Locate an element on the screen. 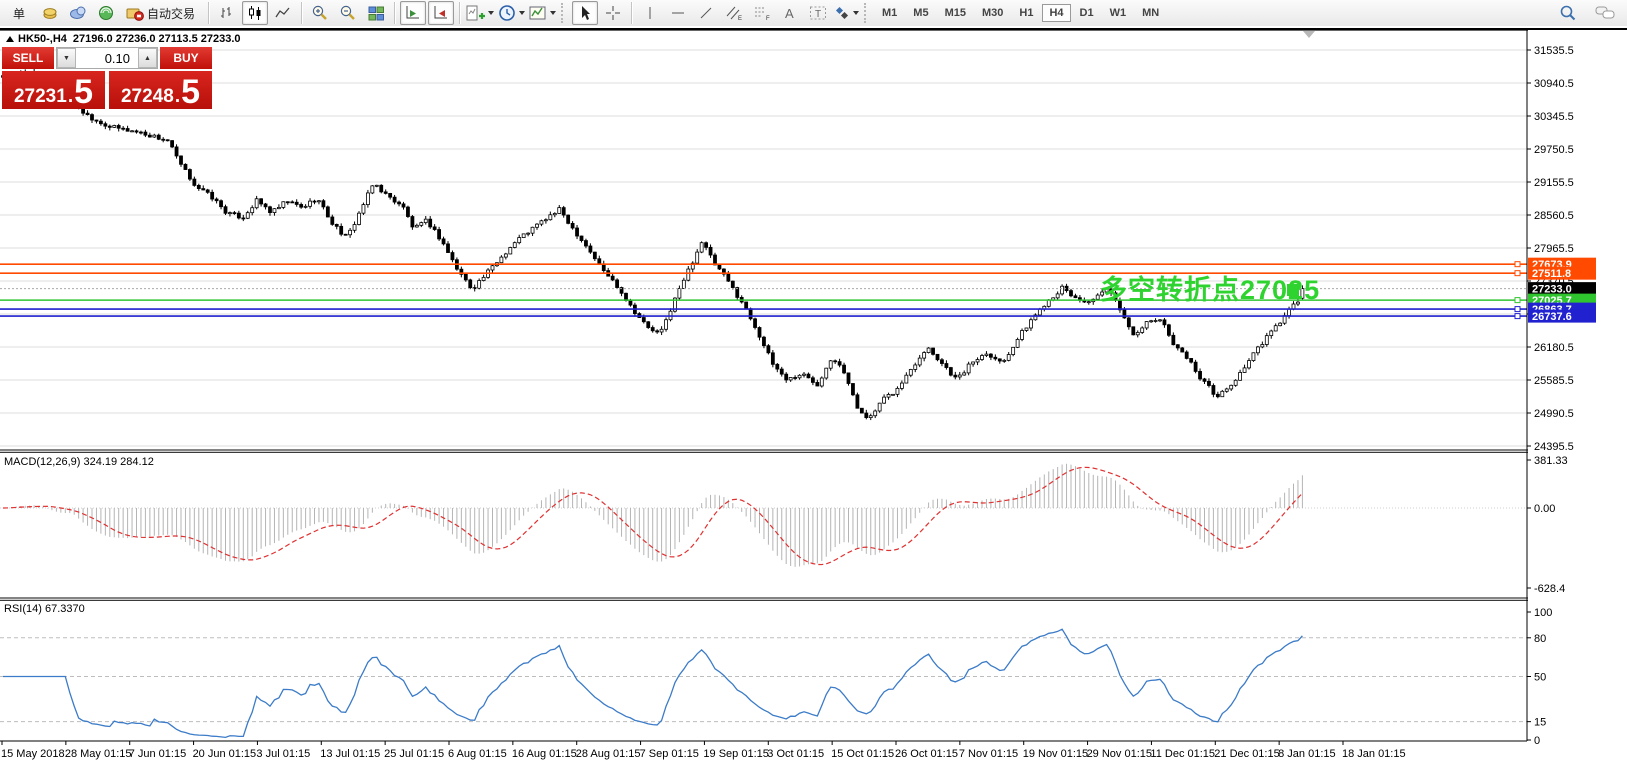 The width and height of the screenshot is (1627, 767). price-tag: 27511.8 is located at coordinates (1551, 274).